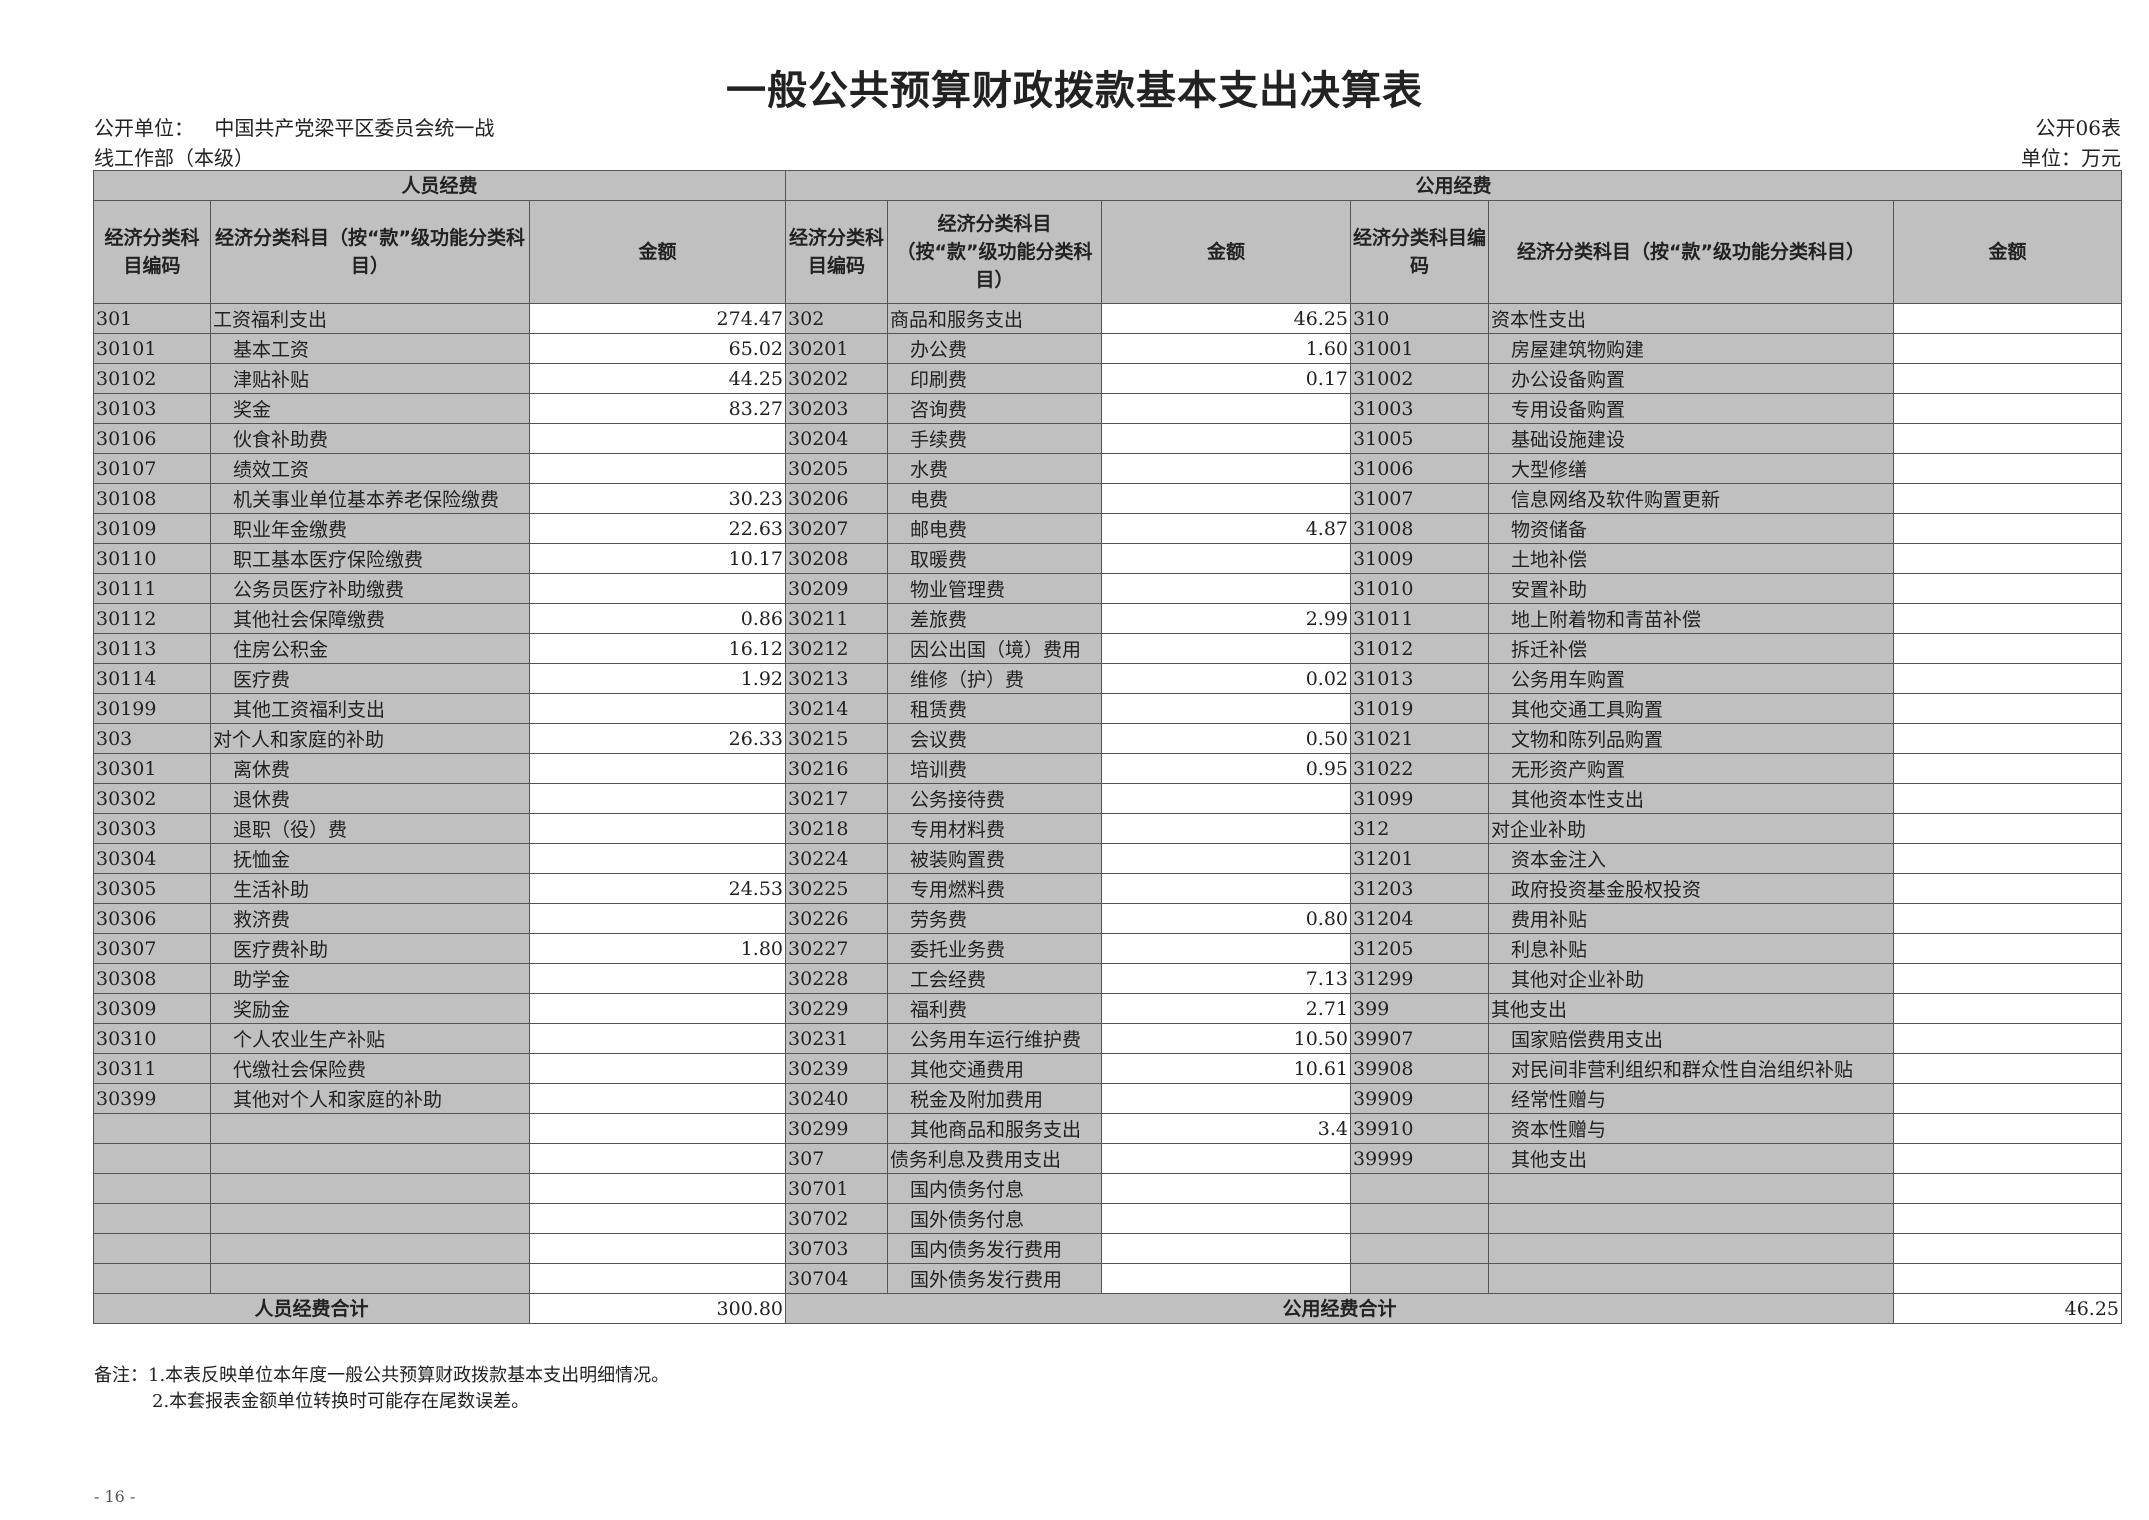 The image size is (2149, 1520). Describe the element at coordinates (1226, 678) in the screenshot. I see `public-a-amount-cell: 0.02` at that location.